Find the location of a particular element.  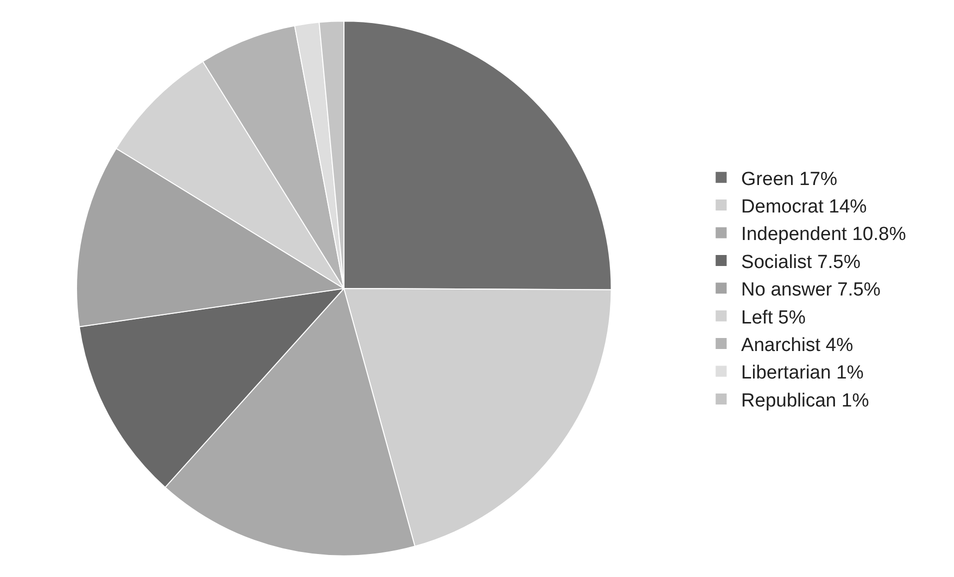

legend-label: Green 17% is located at coordinates (789, 179).